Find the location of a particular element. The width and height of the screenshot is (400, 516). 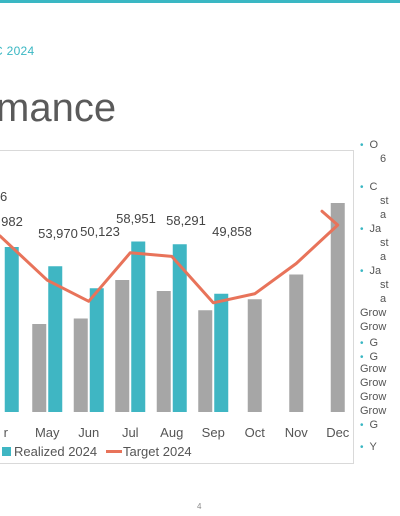

bullet-text: 6 is located at coordinates (383, 159).